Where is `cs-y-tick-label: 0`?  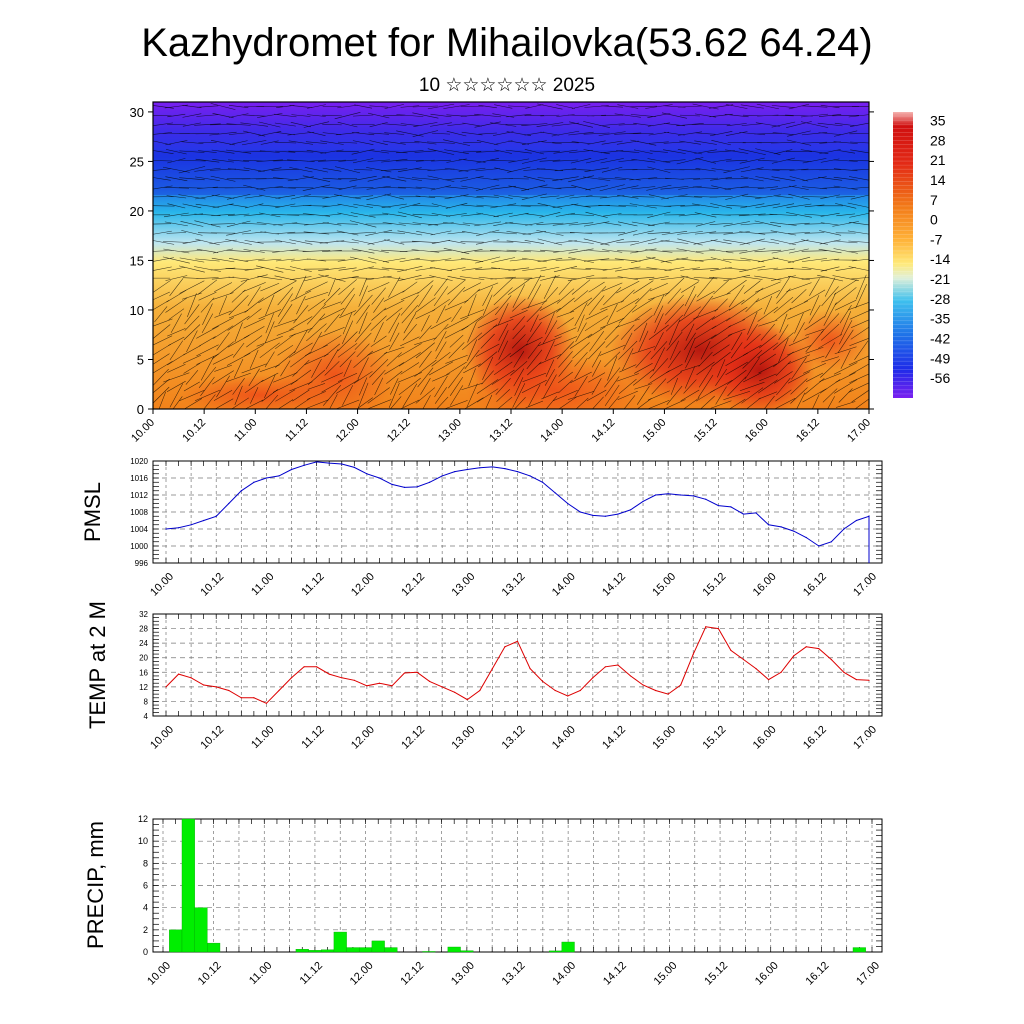
cs-y-tick-label: 0 is located at coordinates (140, 409).